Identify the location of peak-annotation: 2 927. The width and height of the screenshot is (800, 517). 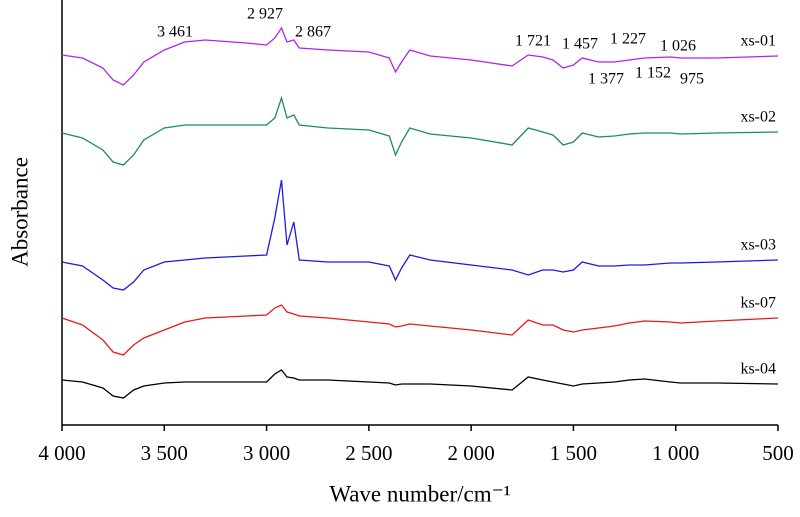
(265, 14).